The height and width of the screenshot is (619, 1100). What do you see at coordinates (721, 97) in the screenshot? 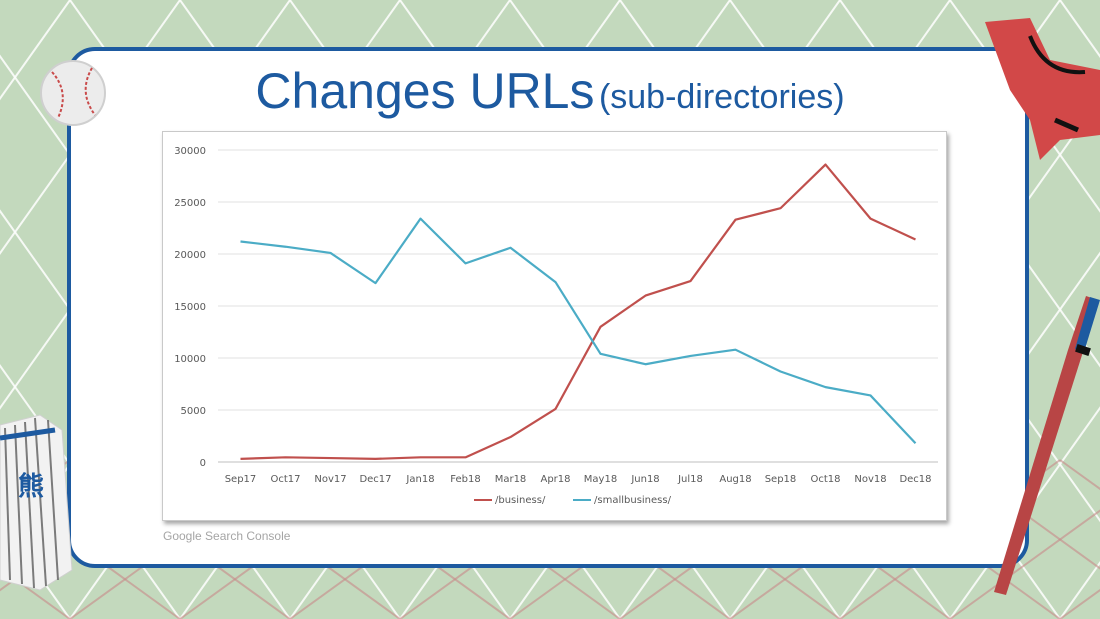
I see `title-sub: (sub-directories)` at bounding box center [721, 97].